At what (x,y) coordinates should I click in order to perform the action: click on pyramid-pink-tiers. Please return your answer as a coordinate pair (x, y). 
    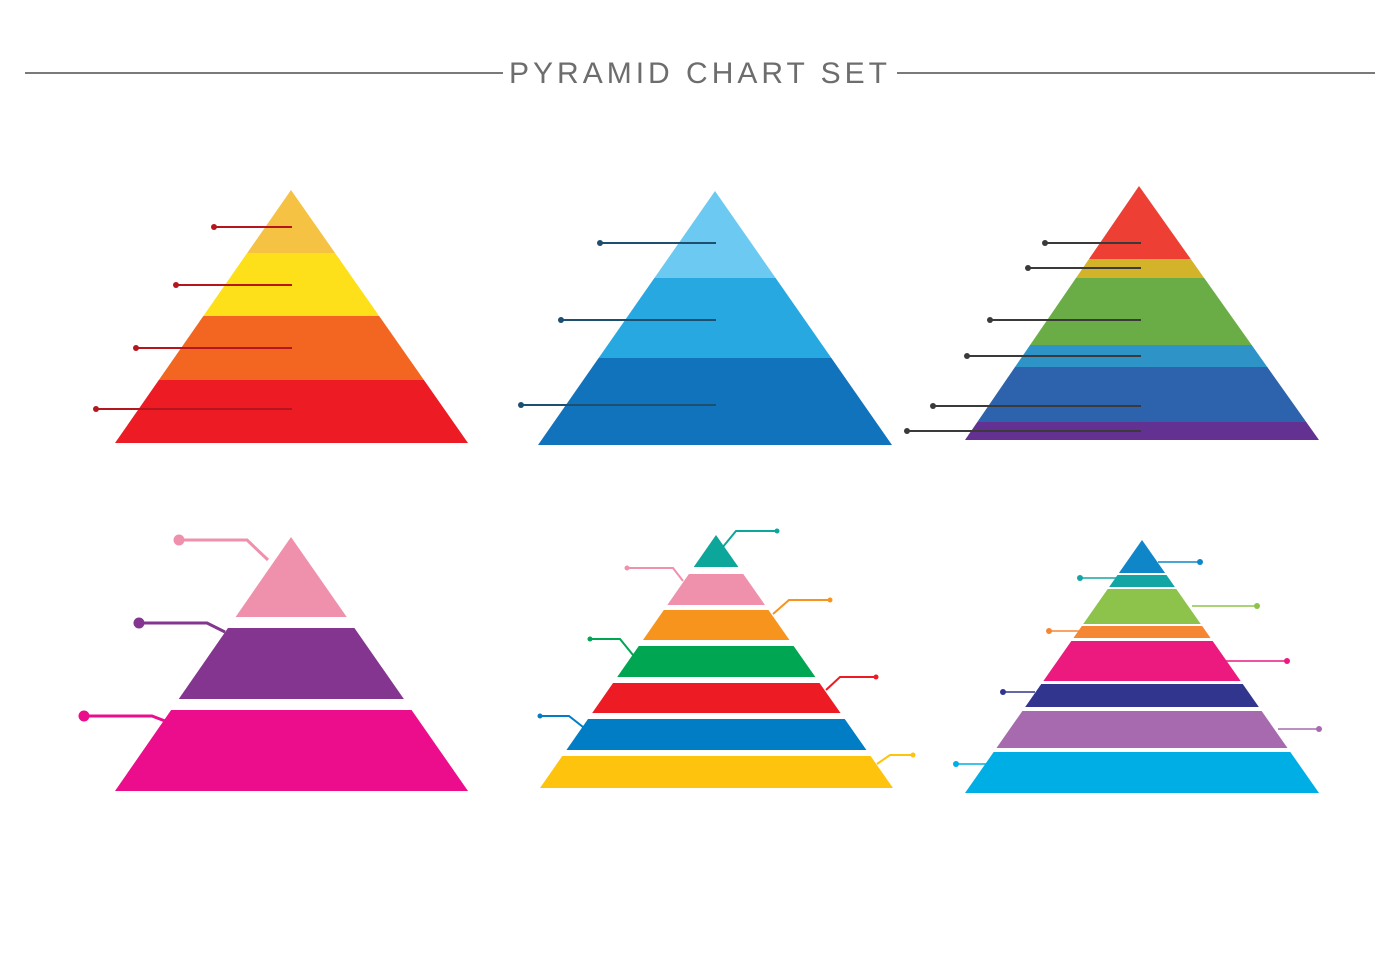
    Looking at the image, I should click on (273, 662).